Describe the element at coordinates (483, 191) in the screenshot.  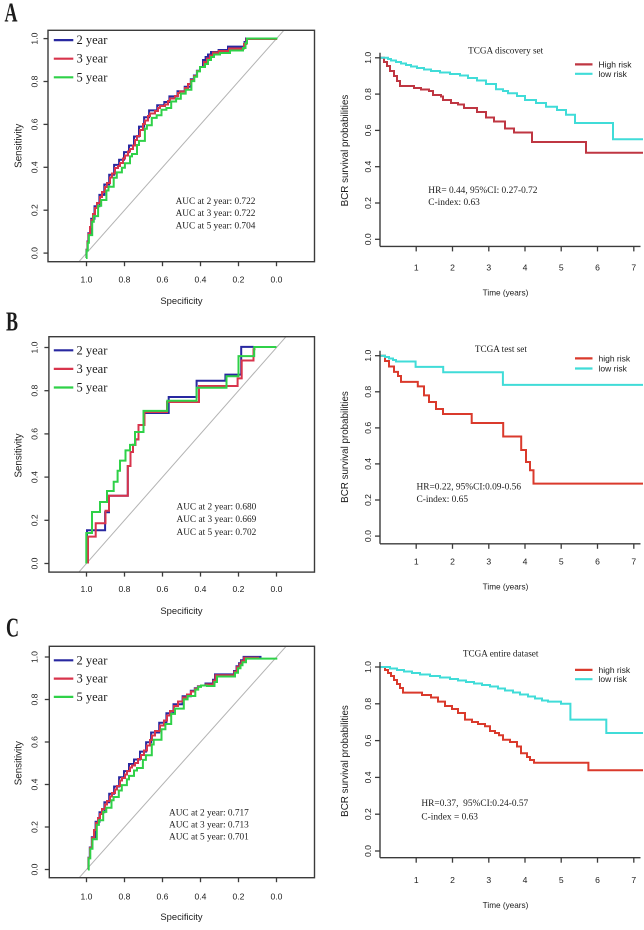
I see `svg-text: HR= 0.44, 95%CI: 0.27-0.72` at that location.